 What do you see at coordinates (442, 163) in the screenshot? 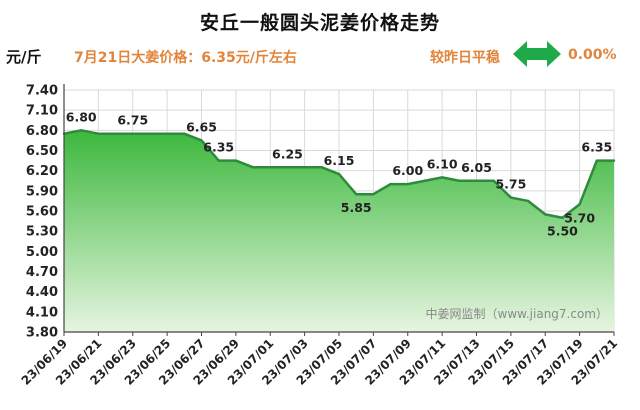
I see `data-label: 6.10` at bounding box center [442, 163].